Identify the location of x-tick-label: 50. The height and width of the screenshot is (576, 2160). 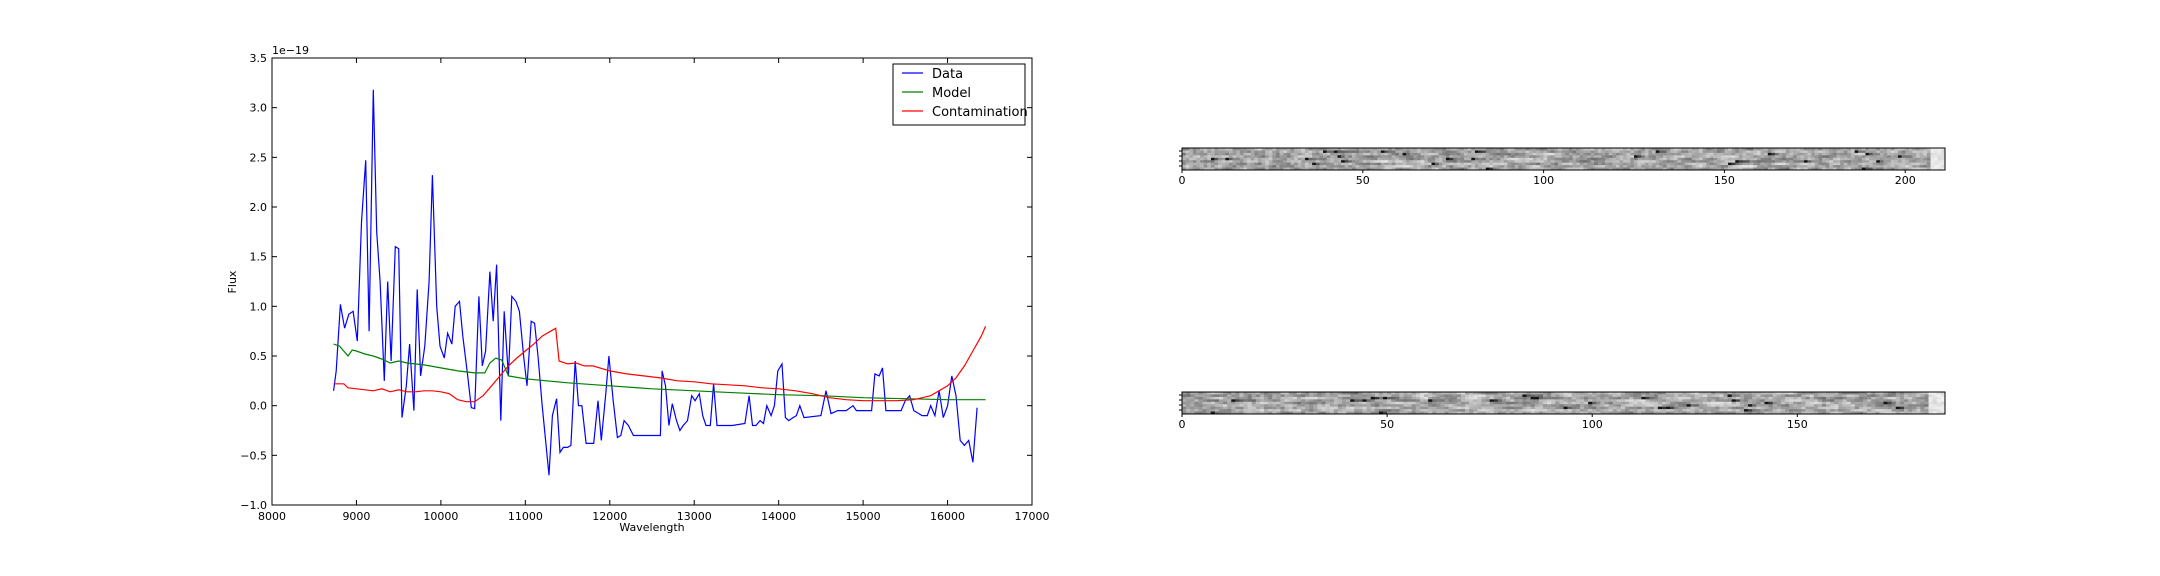
(1363, 180).